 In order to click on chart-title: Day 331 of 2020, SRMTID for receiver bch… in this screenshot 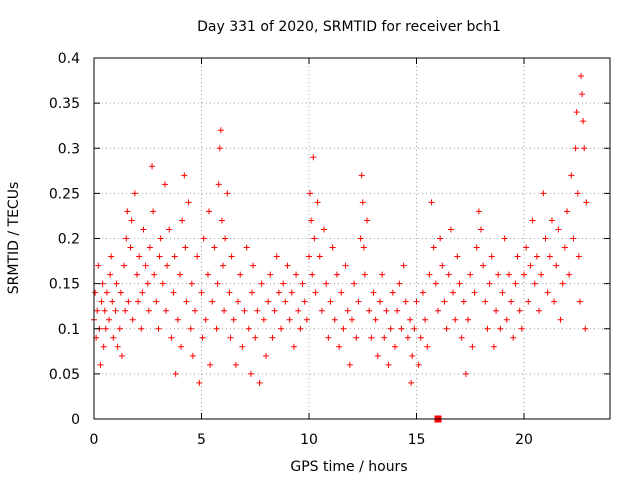, I will do `click(349, 27)`.